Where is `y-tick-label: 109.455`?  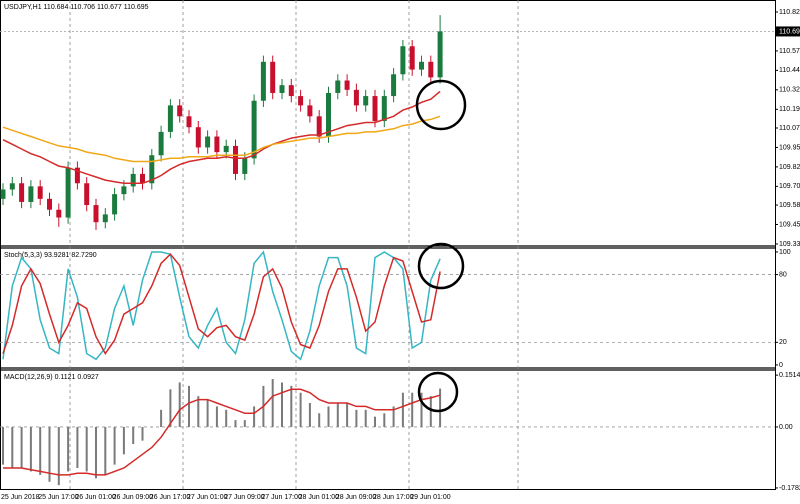
y-tick-label: 109.455 is located at coordinates (789, 224).